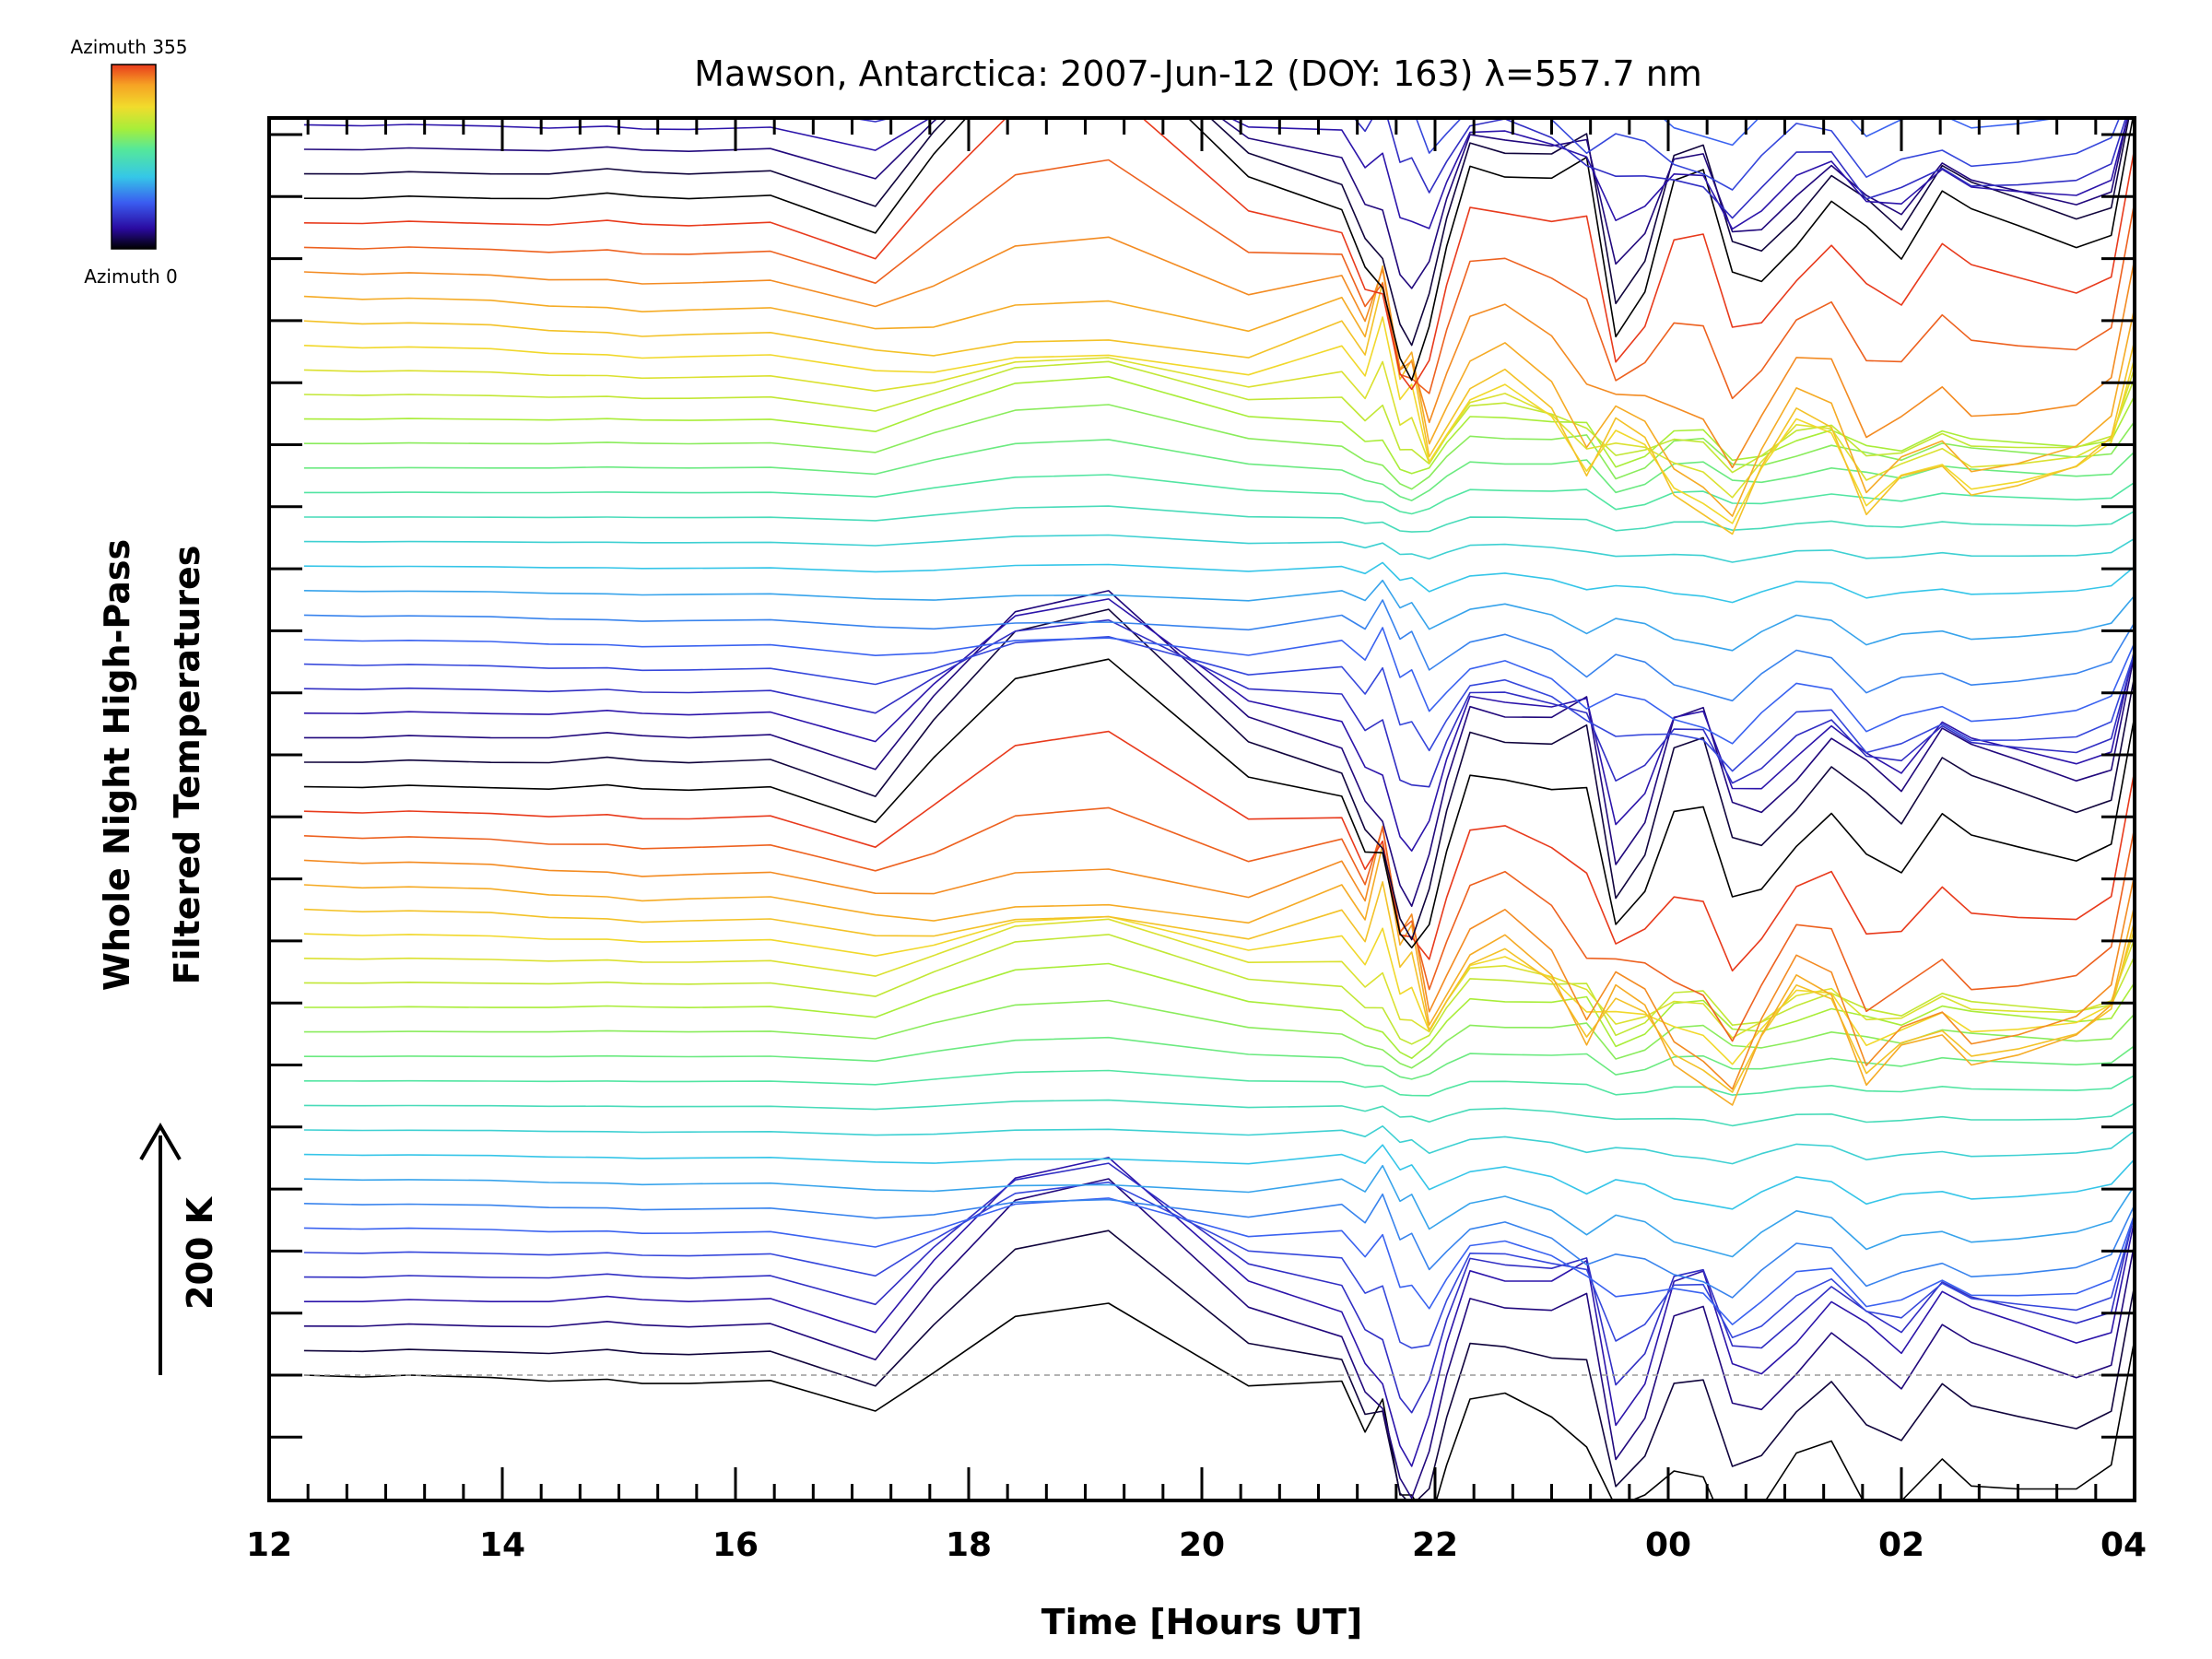 Image resolution: width=2212 pixels, height=1659 pixels. What do you see at coordinates (502, 1545) in the screenshot?
I see `x-tick-label-14: 14` at bounding box center [502, 1545].